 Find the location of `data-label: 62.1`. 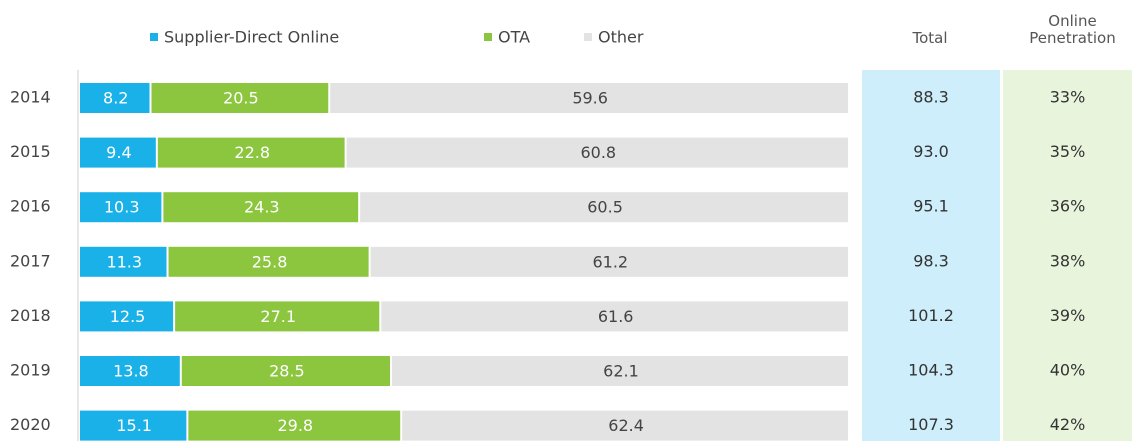

data-label: 62.1 is located at coordinates (621, 371).